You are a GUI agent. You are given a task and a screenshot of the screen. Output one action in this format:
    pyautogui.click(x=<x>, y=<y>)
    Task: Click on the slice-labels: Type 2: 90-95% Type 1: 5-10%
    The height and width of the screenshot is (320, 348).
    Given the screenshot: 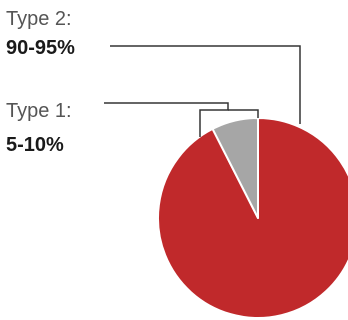 What is the action you would take?
    pyautogui.click(x=40, y=82)
    